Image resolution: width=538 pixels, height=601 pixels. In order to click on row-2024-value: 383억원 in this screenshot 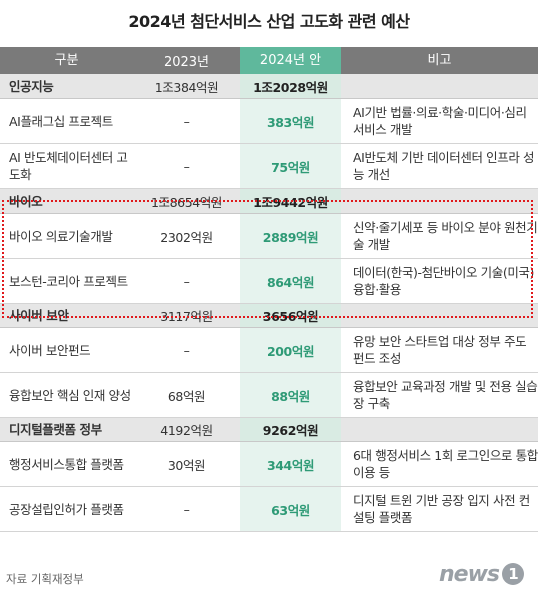, I will do `click(290, 121)`.